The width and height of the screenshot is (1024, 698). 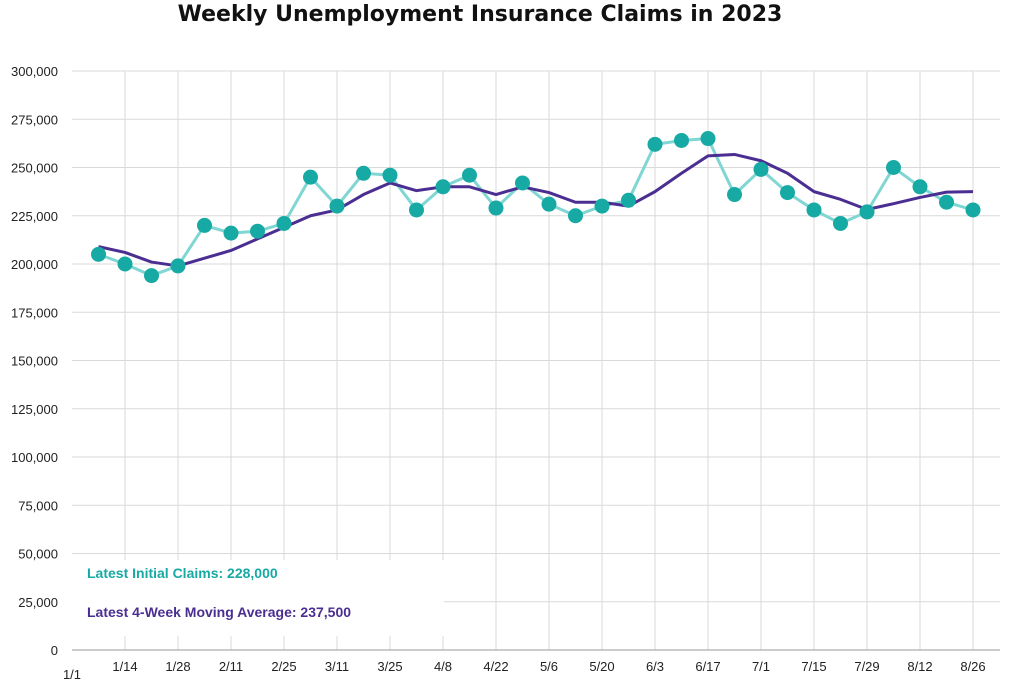 I want to click on moving-average-line, so click(x=536, y=210).